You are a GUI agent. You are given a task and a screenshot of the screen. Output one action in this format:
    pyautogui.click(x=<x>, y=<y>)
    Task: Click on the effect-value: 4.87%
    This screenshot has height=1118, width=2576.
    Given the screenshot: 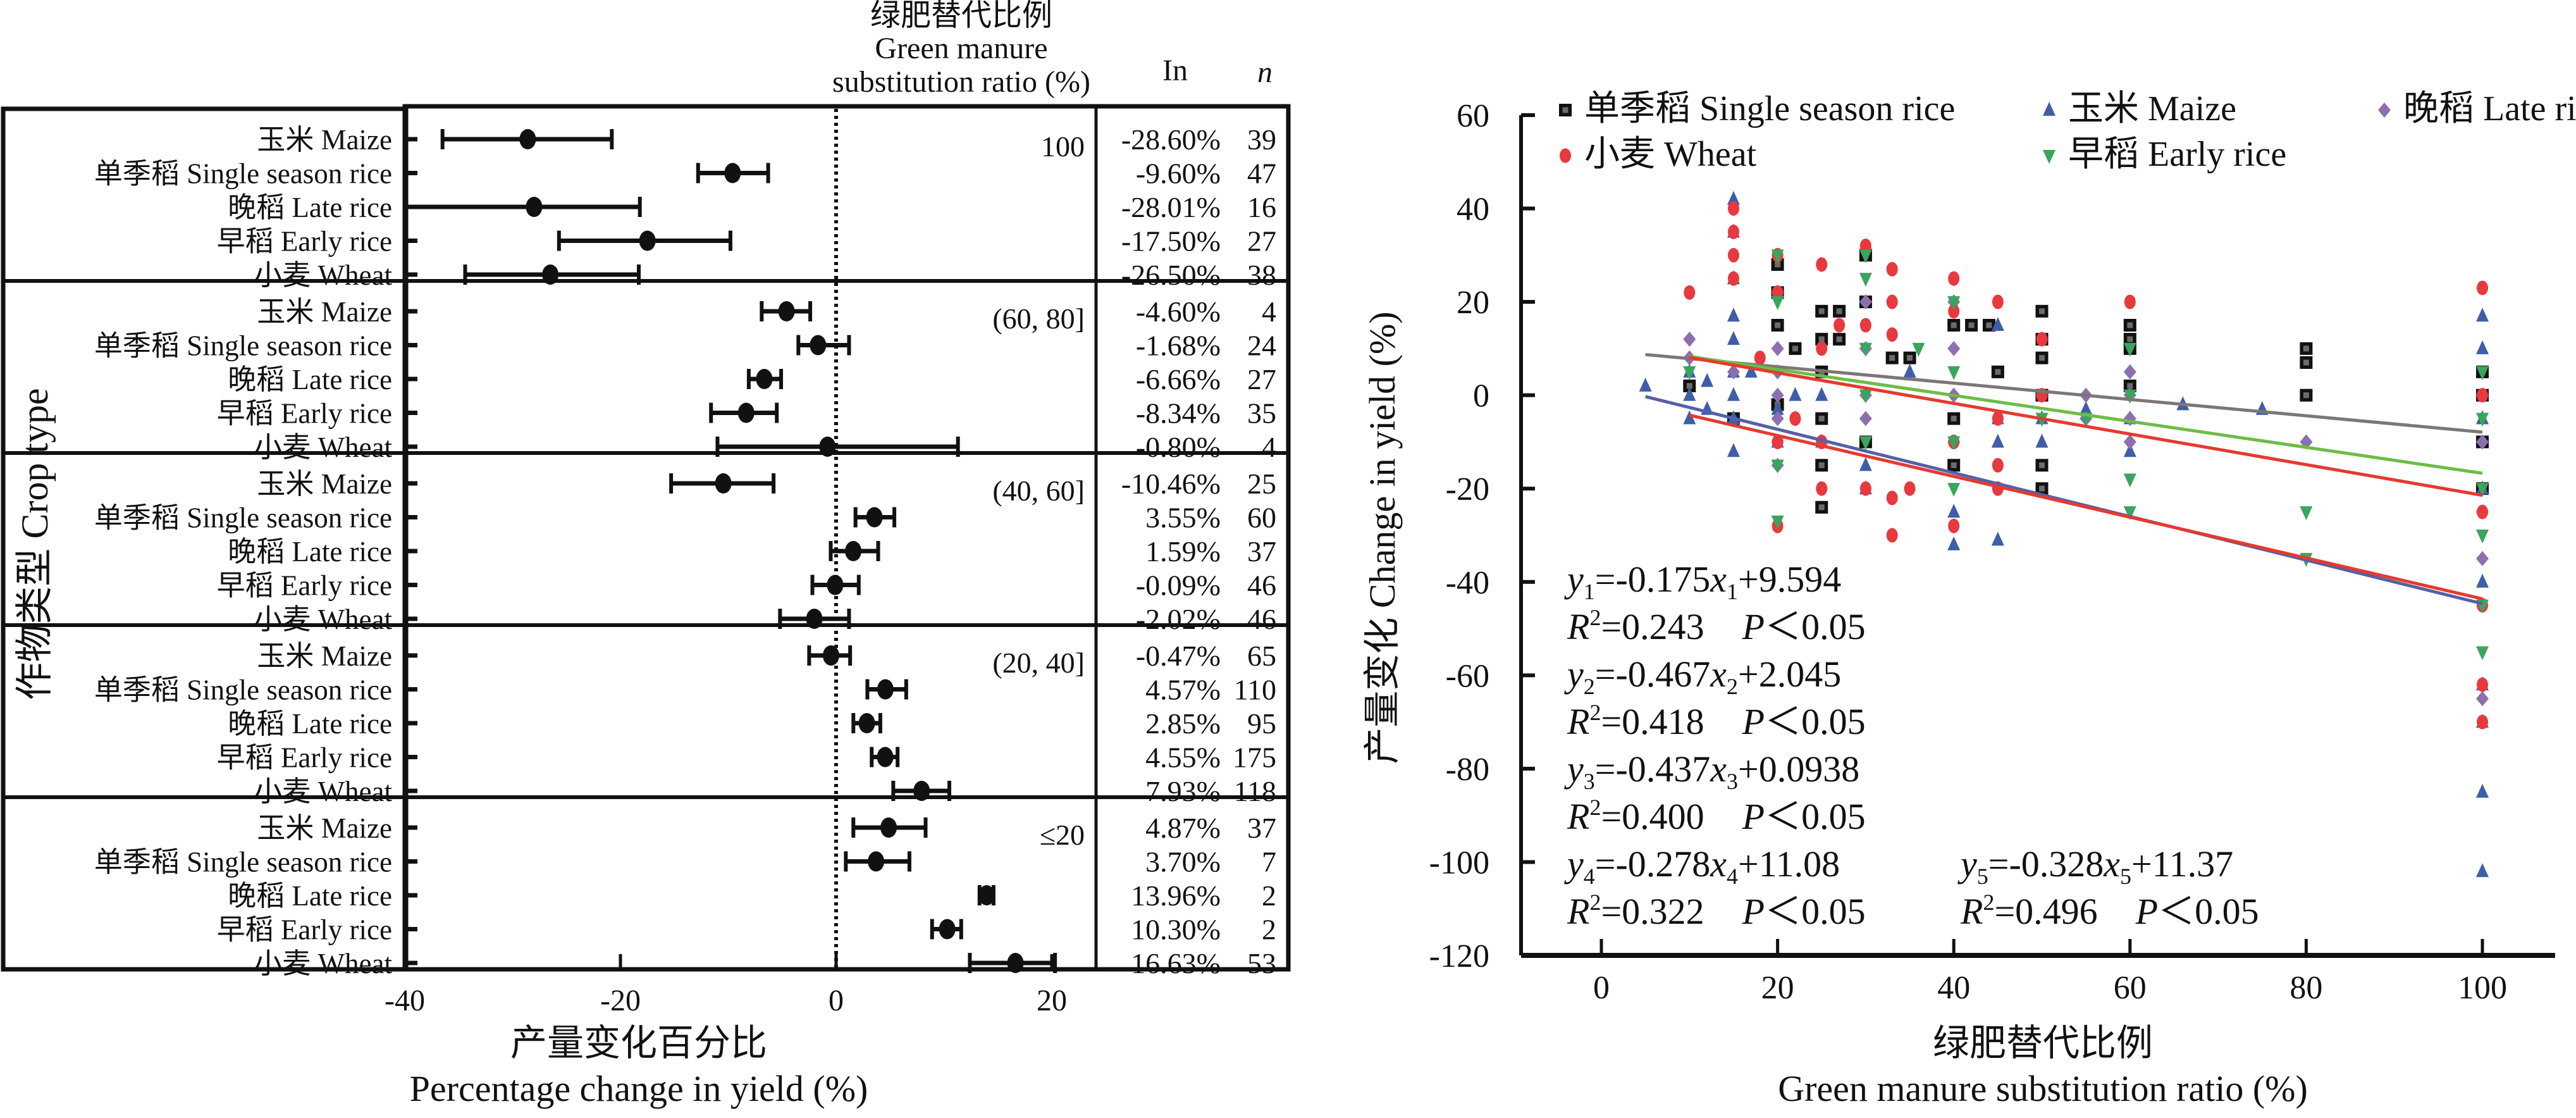 What is the action you would take?
    pyautogui.click(x=1183, y=828)
    